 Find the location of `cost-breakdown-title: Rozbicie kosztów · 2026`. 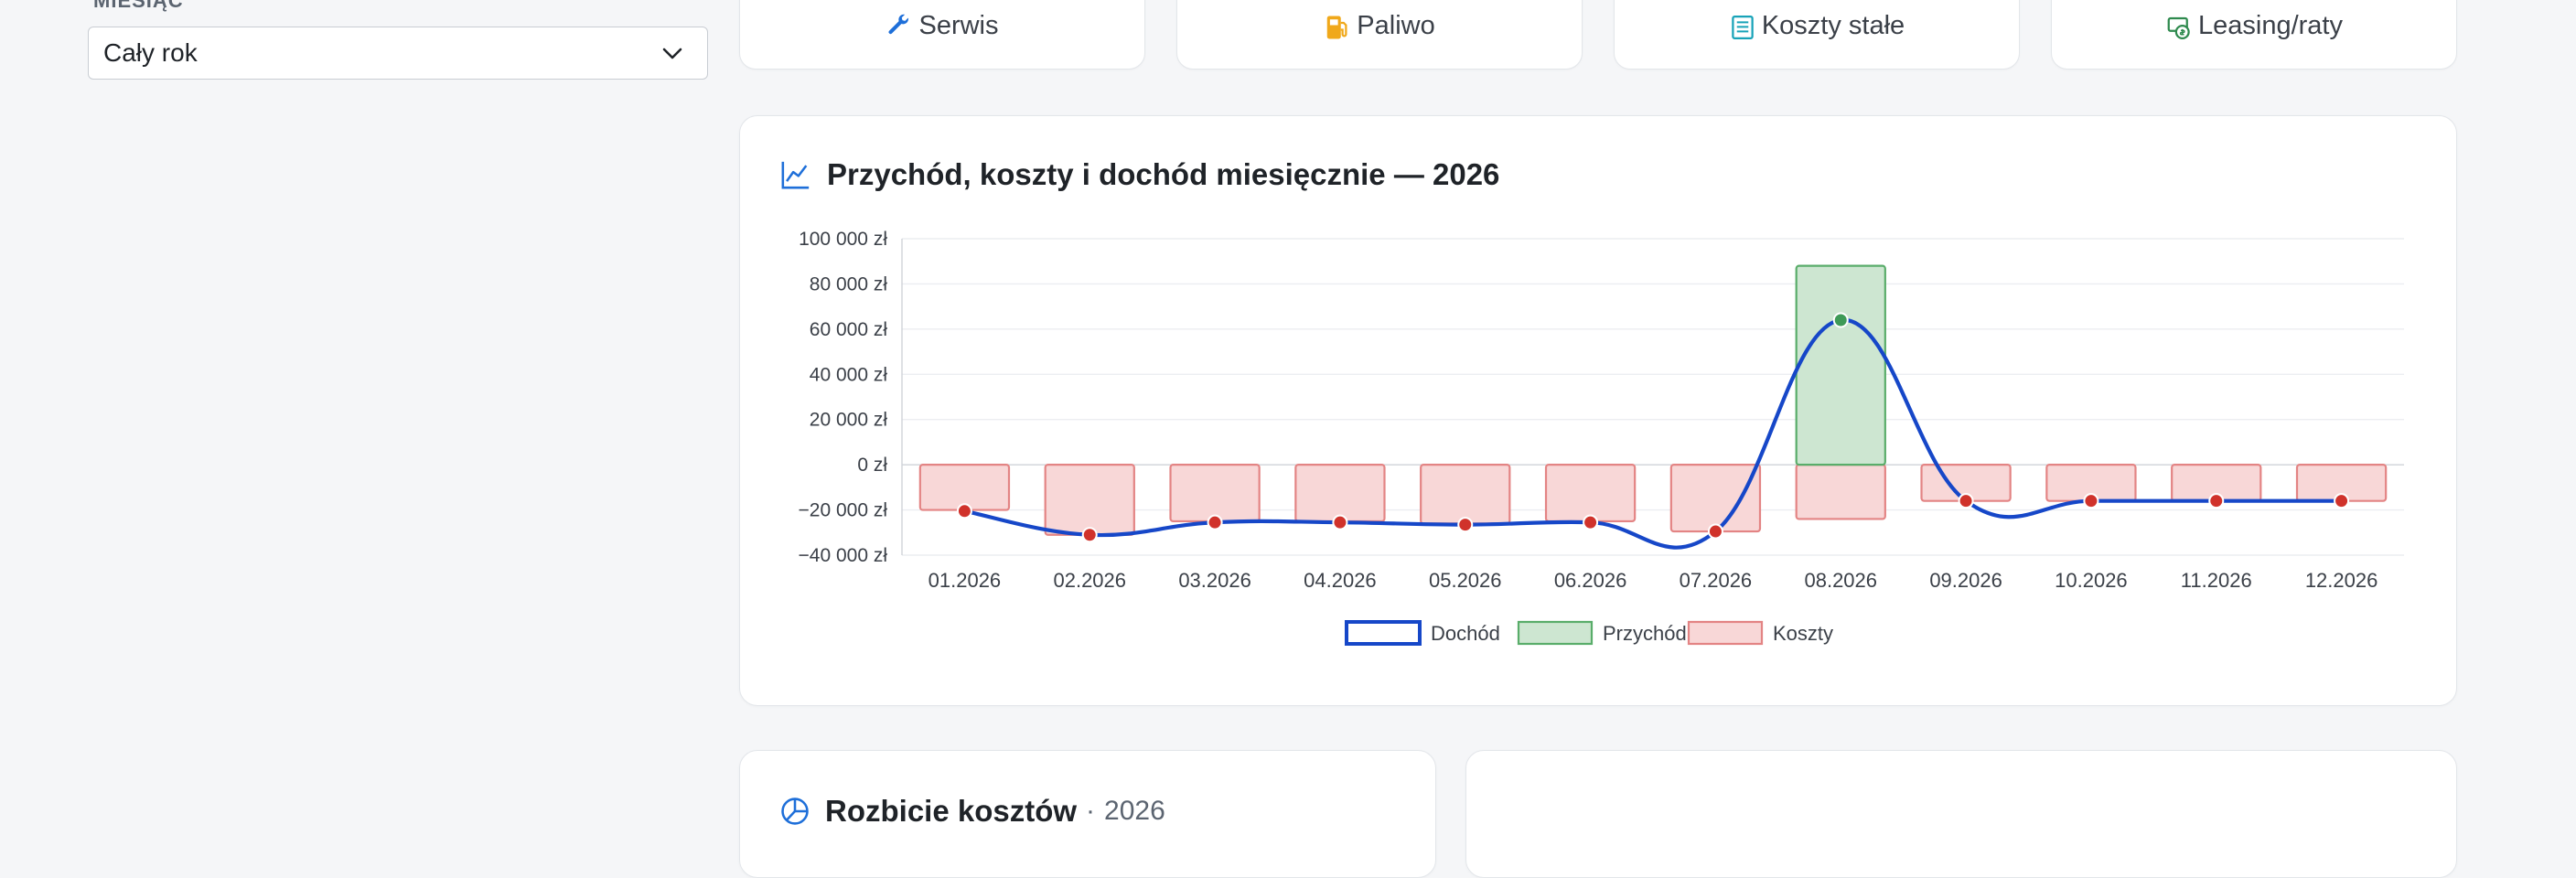

cost-breakdown-title: Rozbicie kosztów · 2026 is located at coordinates (972, 811).